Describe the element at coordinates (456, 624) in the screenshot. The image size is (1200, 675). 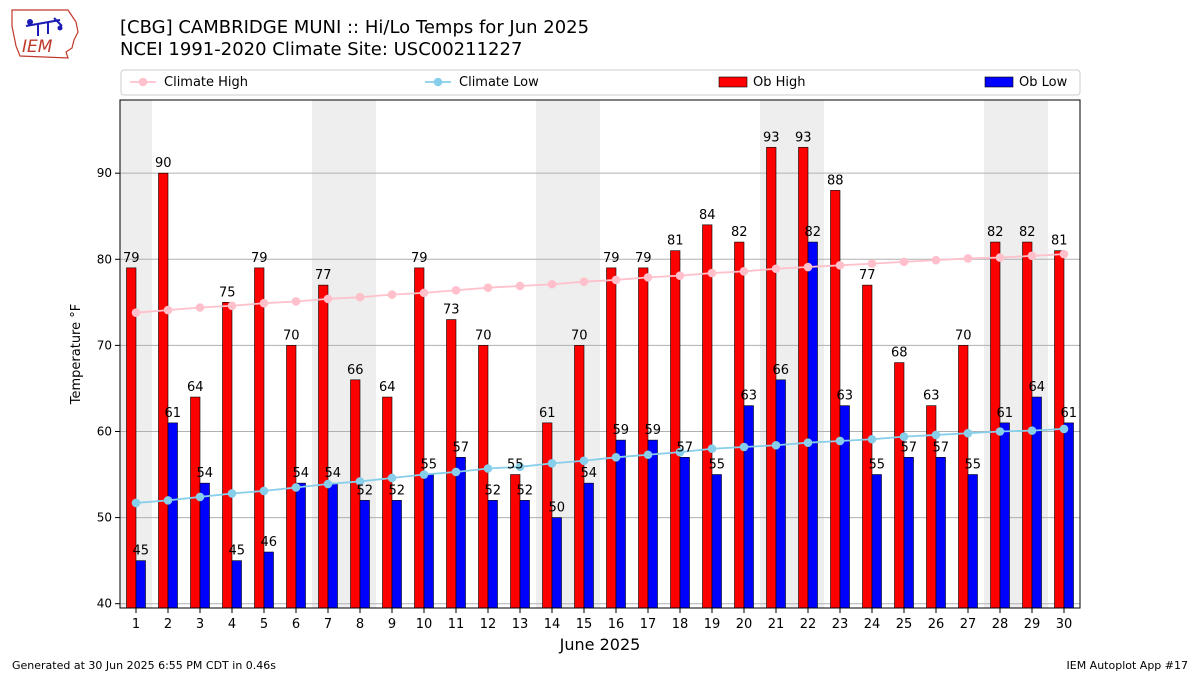
I see `x-tick-label: 11` at that location.